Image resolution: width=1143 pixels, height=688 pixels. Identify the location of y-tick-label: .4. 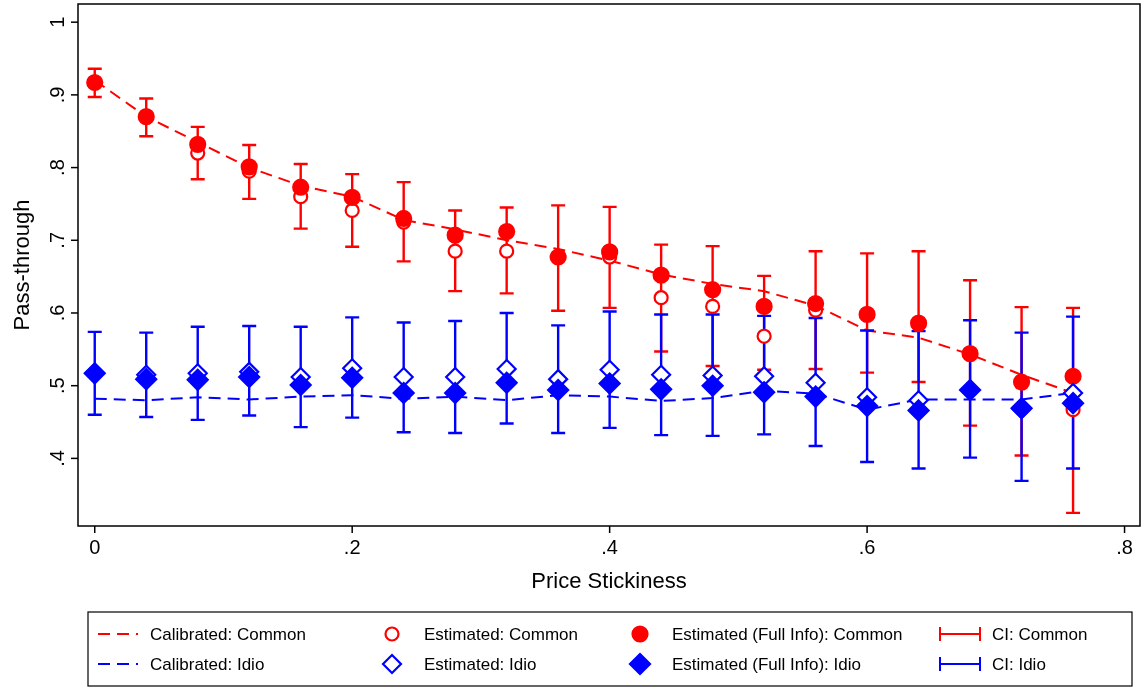
(57, 458).